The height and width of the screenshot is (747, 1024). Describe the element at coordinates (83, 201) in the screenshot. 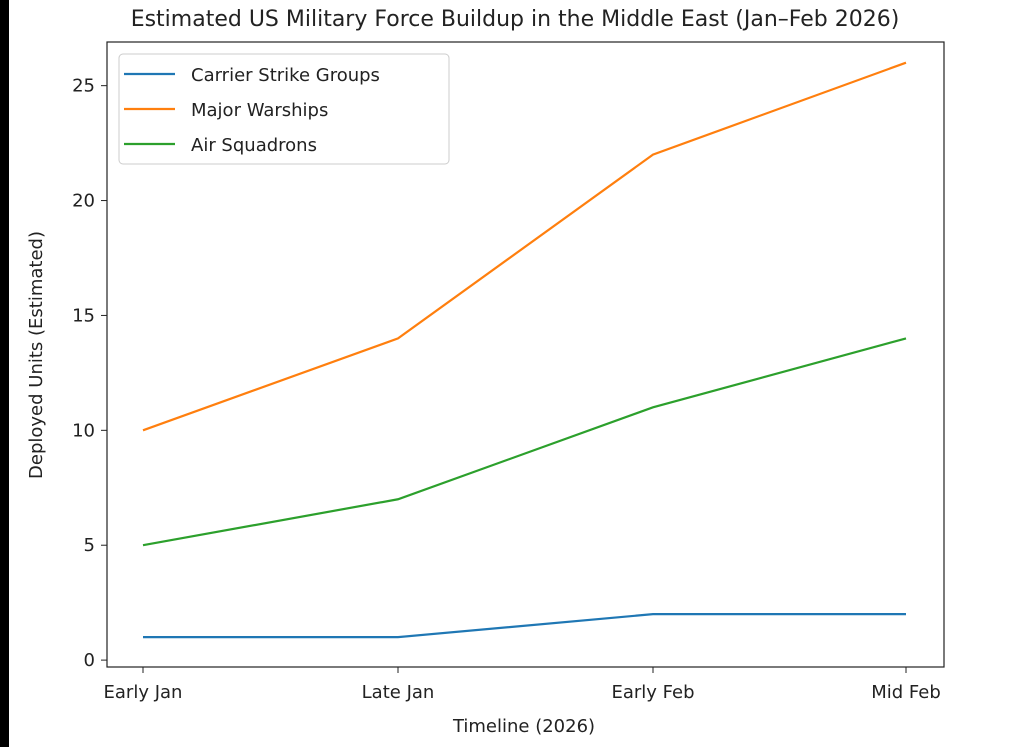

I see `y-tick-label: 20` at that location.